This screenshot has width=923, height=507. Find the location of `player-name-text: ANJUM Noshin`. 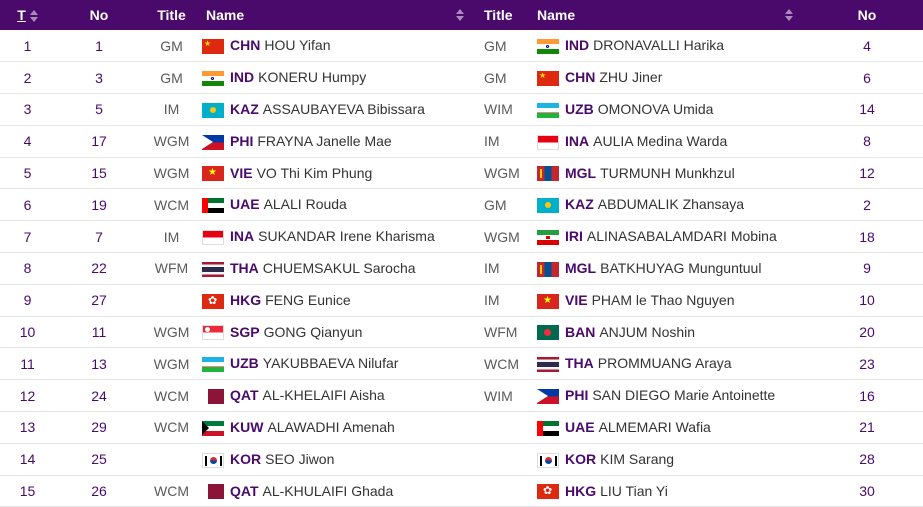

player-name-text: ANJUM Noshin is located at coordinates (647, 331).